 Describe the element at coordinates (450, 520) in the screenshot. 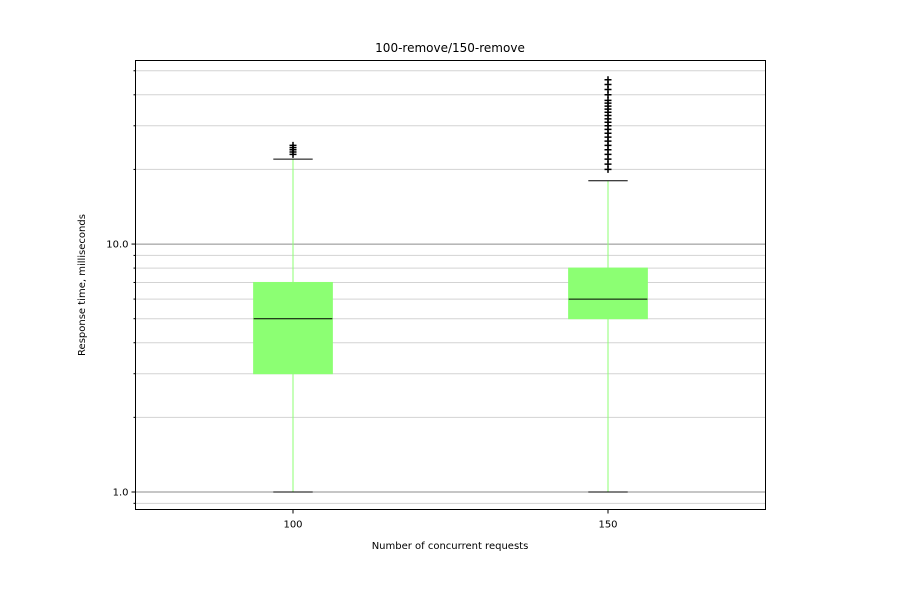

I see `x-axis: 100 150` at that location.